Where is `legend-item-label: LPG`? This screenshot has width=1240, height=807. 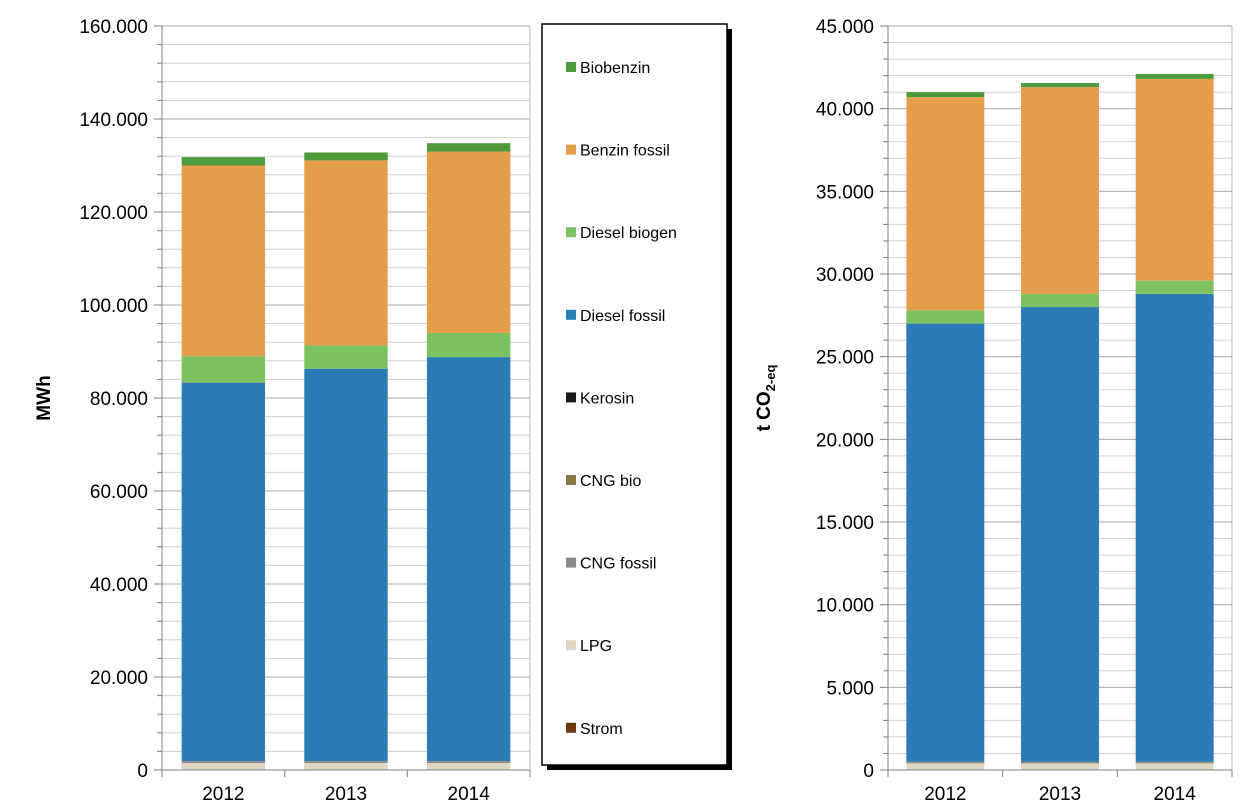 legend-item-label: LPG is located at coordinates (596, 646).